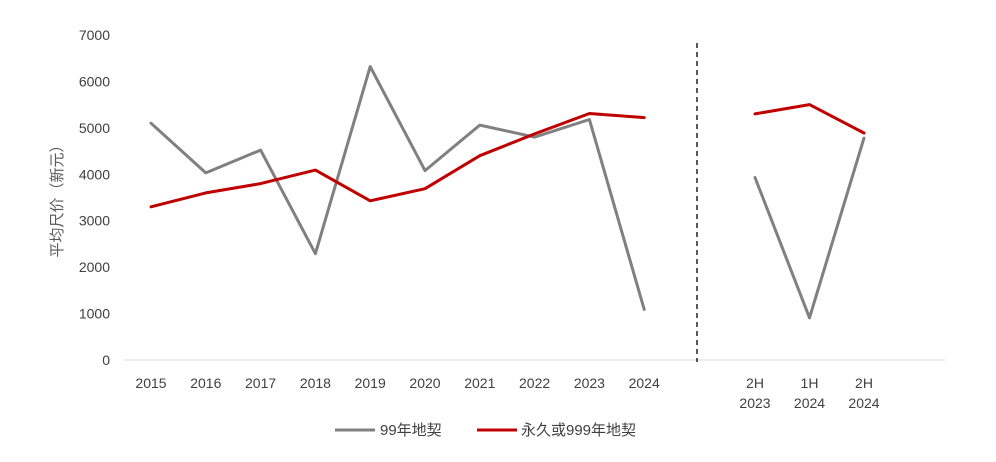 This screenshot has height=462, width=996. Describe the element at coordinates (315, 383) in the screenshot. I see `x-tick-label: 2018` at that location.